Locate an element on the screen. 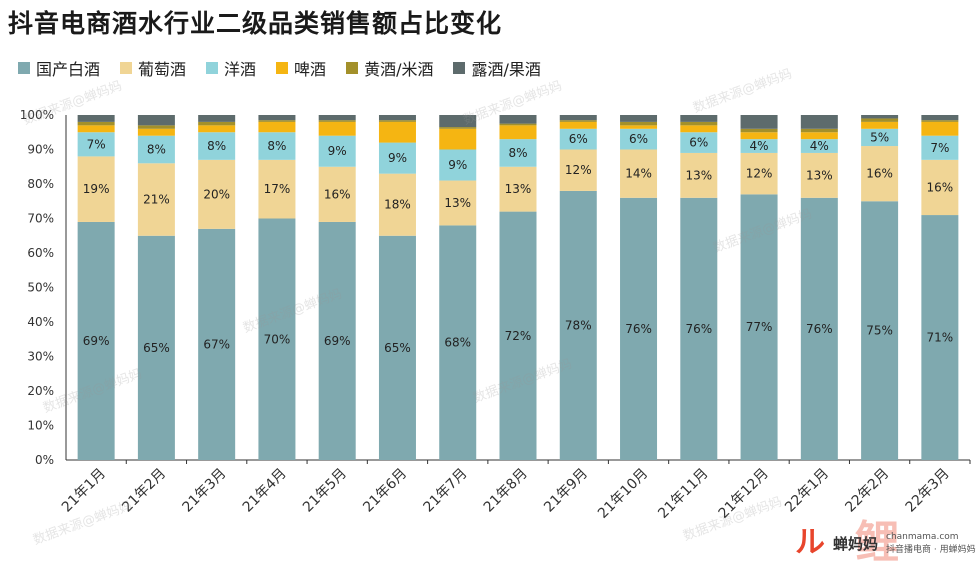 The width and height of the screenshot is (976, 570). legend-swatch is located at coordinates (282, 68).